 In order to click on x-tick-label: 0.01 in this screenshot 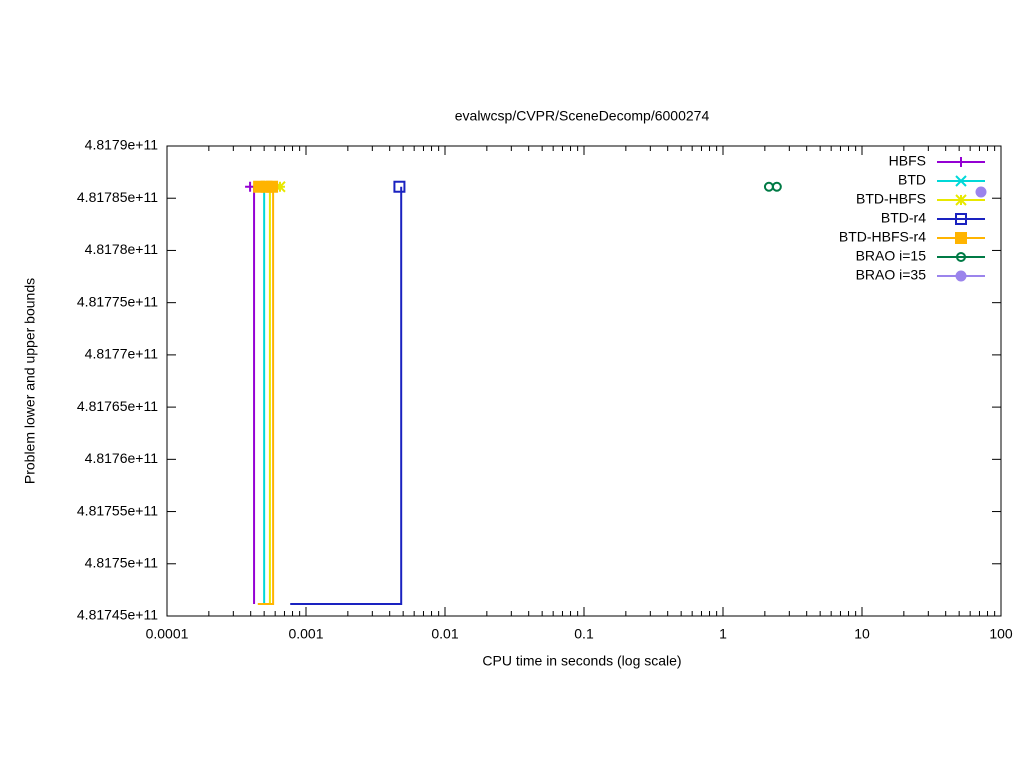, I will do `click(444, 634)`.